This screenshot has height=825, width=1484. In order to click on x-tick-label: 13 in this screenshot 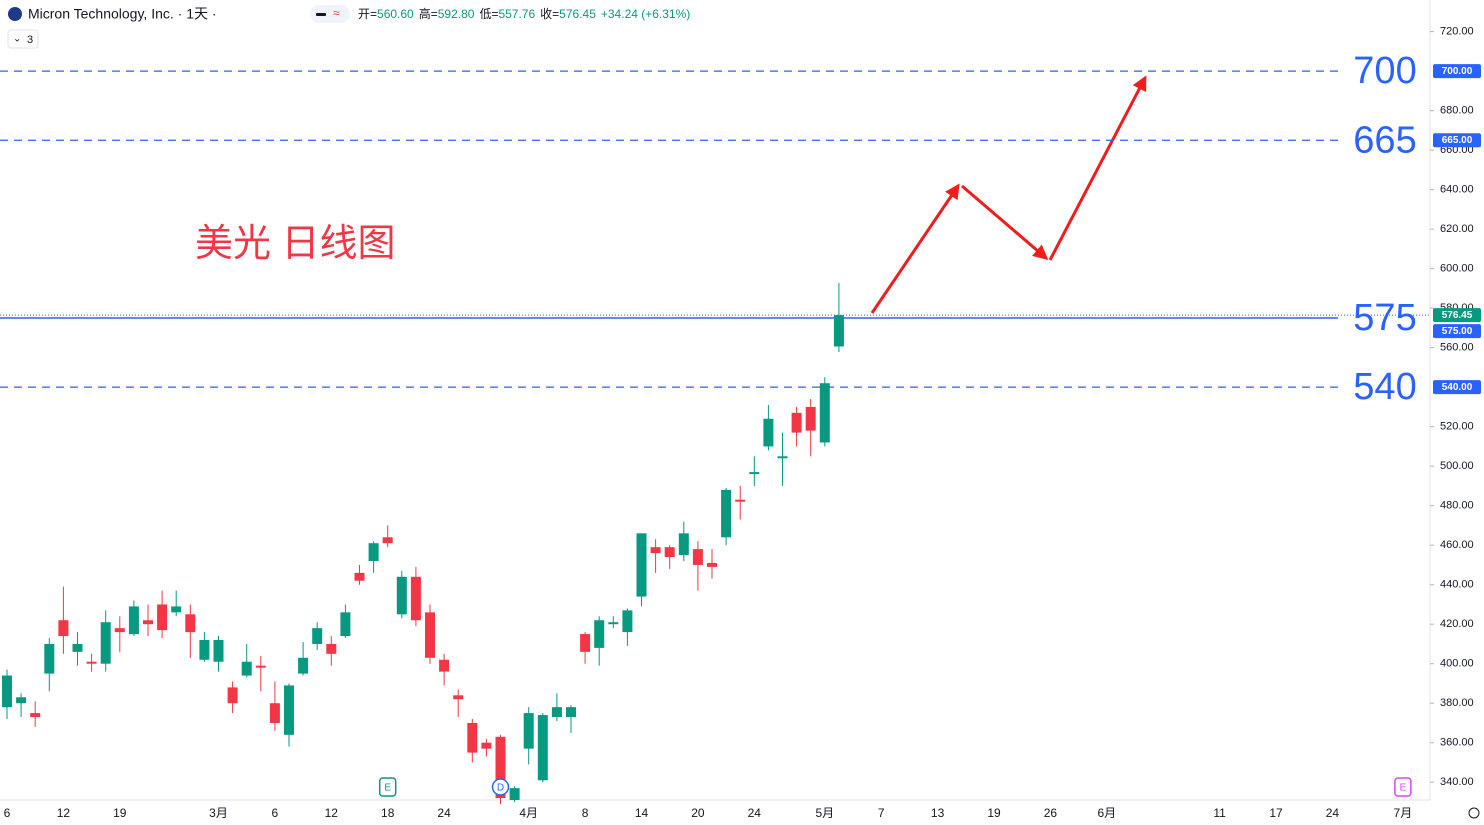, I will do `click(938, 813)`.